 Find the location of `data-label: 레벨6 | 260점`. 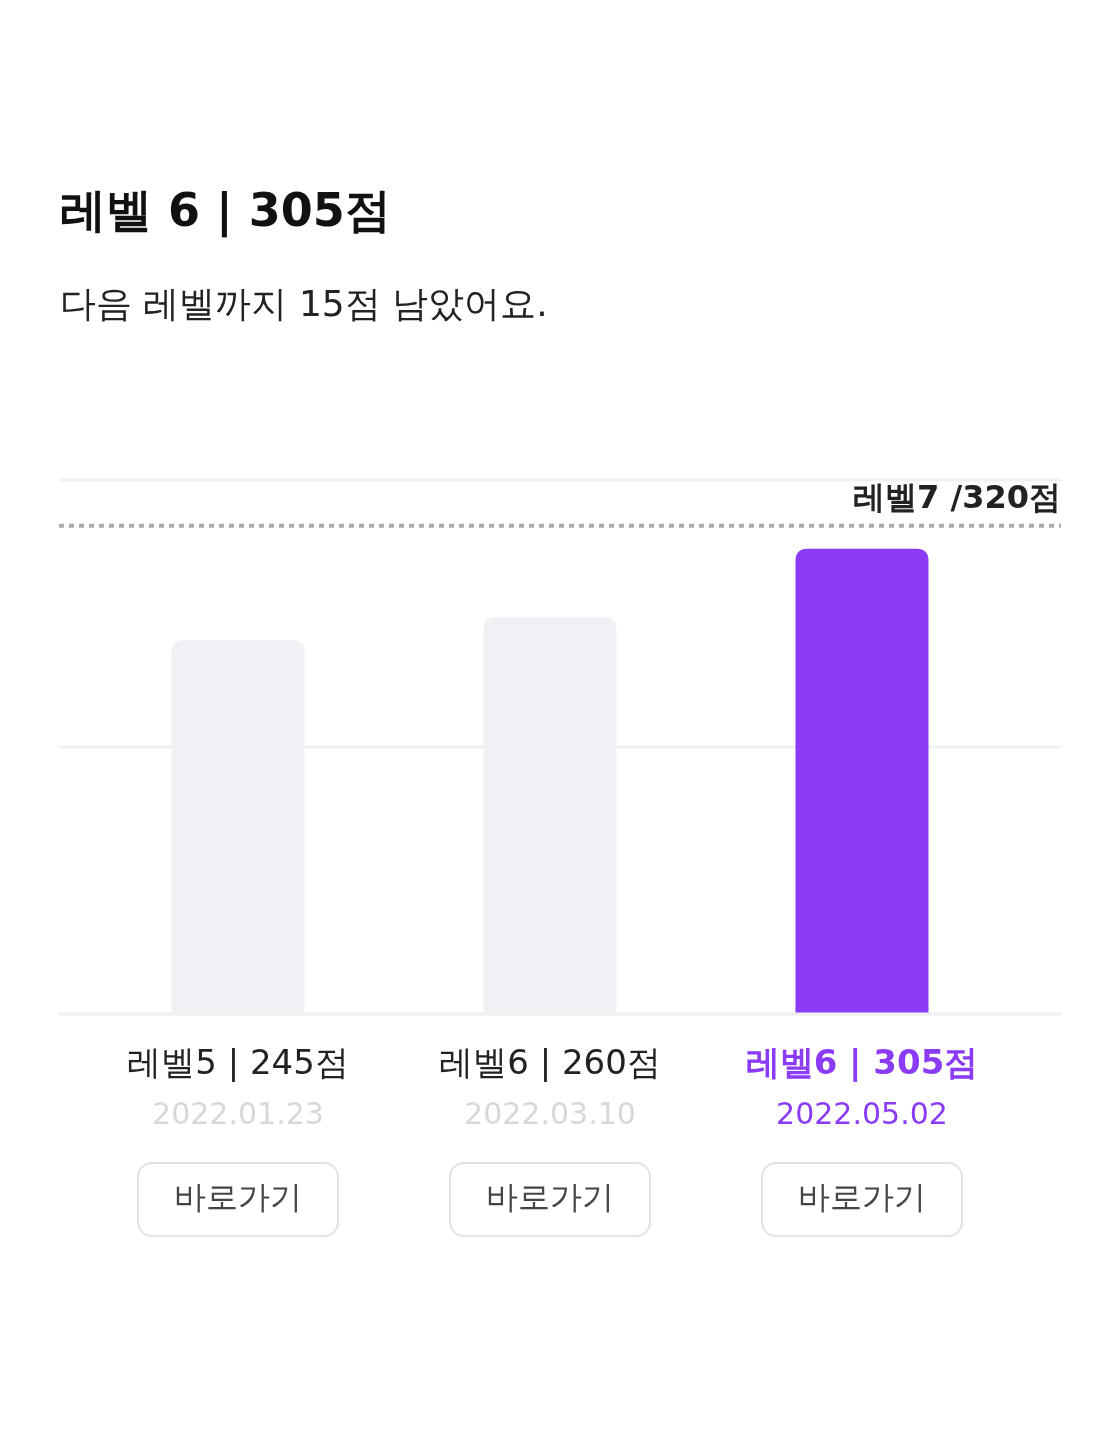

data-label: 레벨6 | 260점 is located at coordinates (550, 1062).